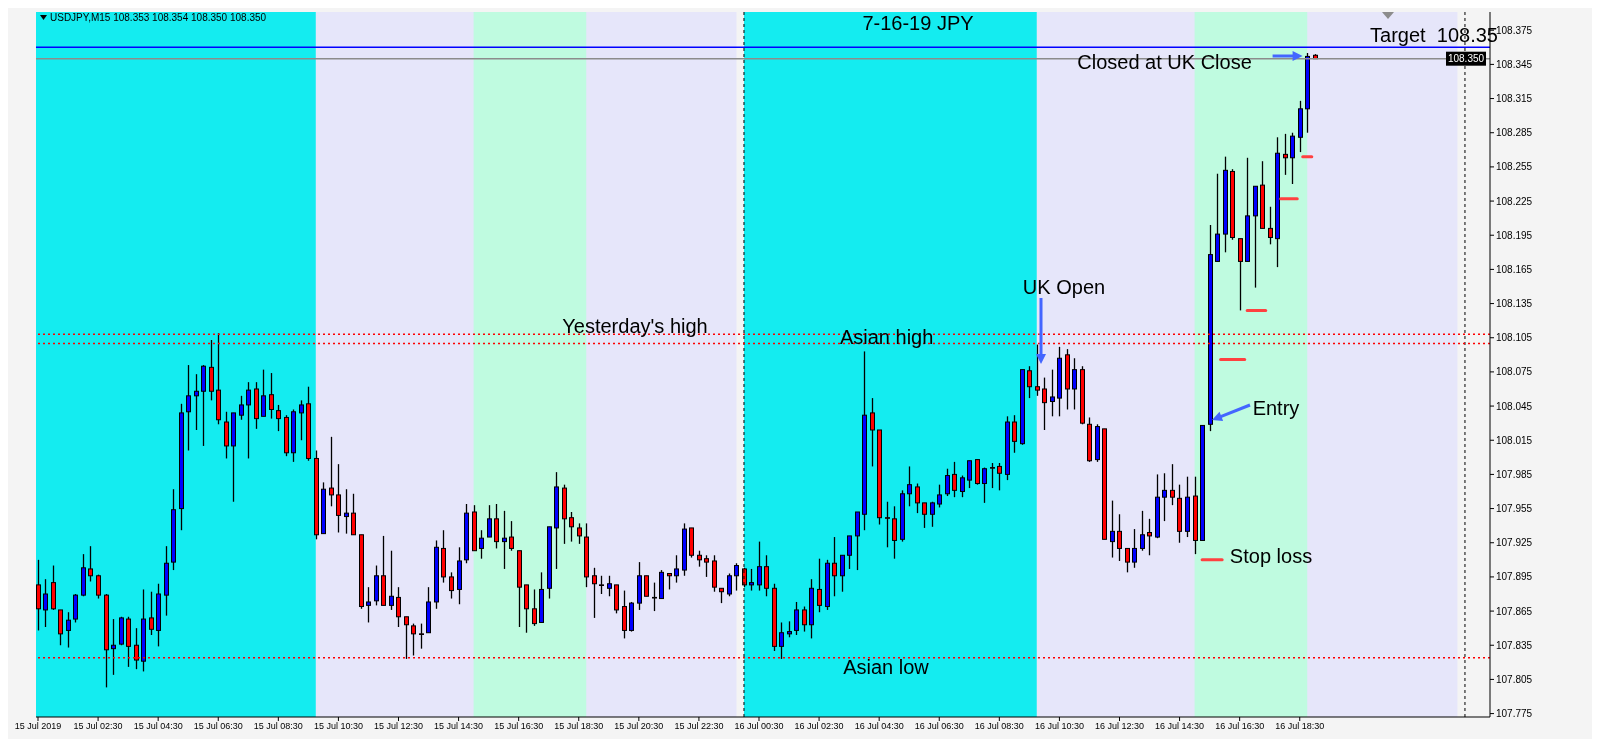  Describe the element at coordinates (1514, 30) in the screenshot. I see `y-tick-label: 108.375` at that location.